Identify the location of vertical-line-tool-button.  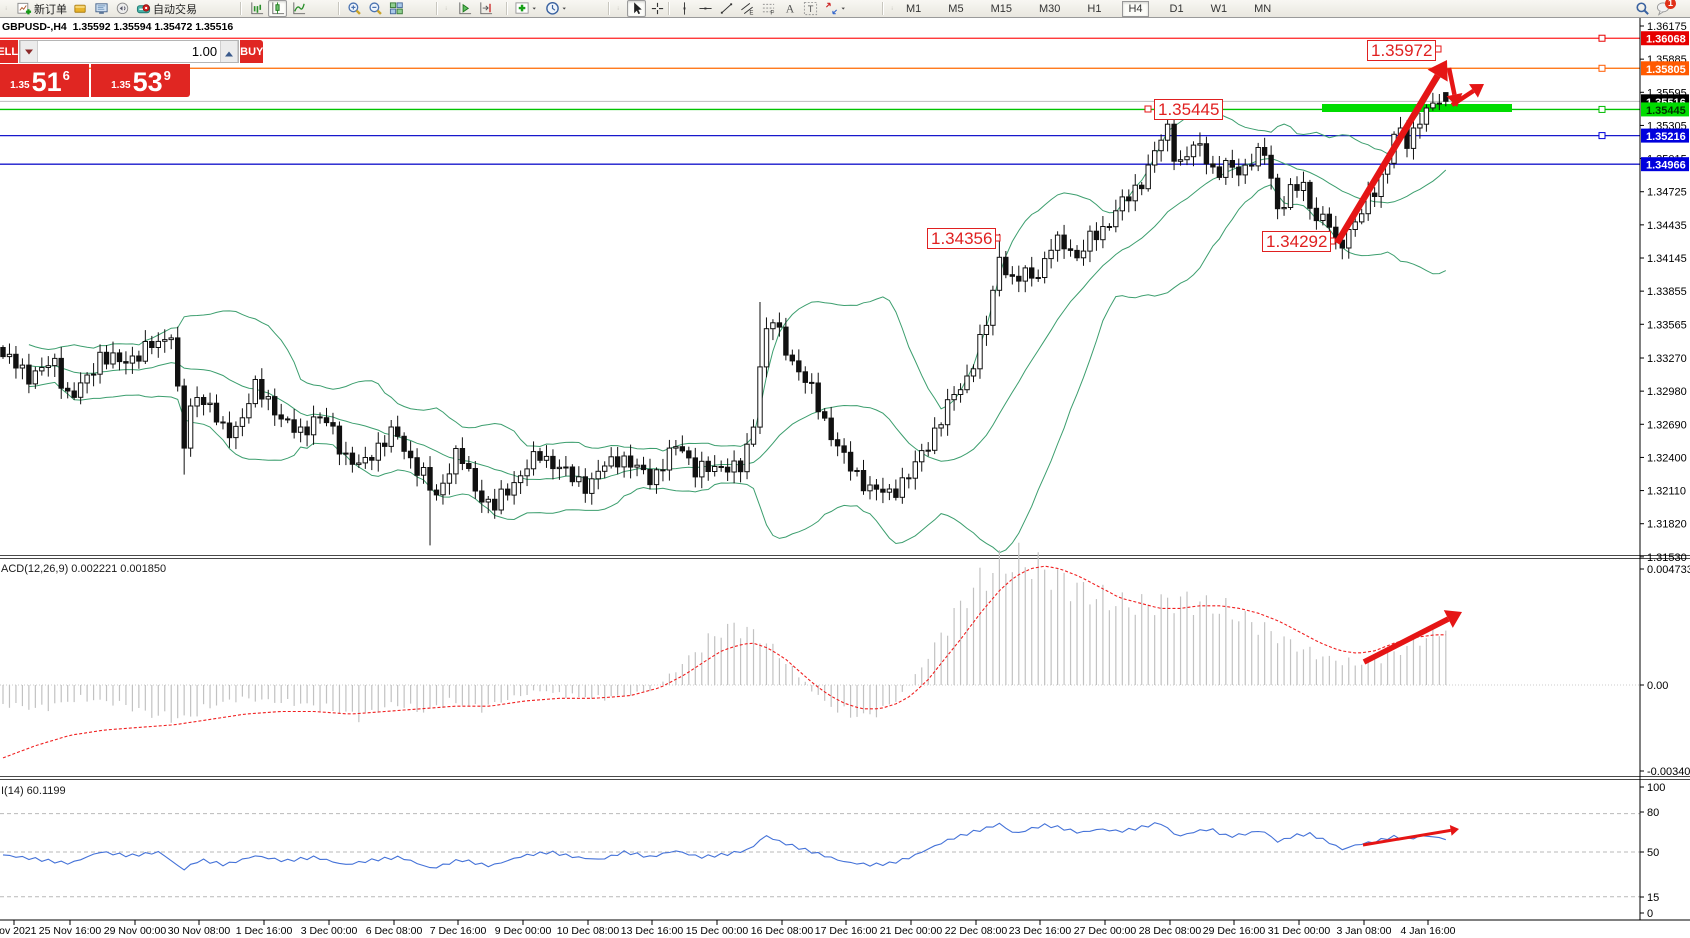
(684, 8).